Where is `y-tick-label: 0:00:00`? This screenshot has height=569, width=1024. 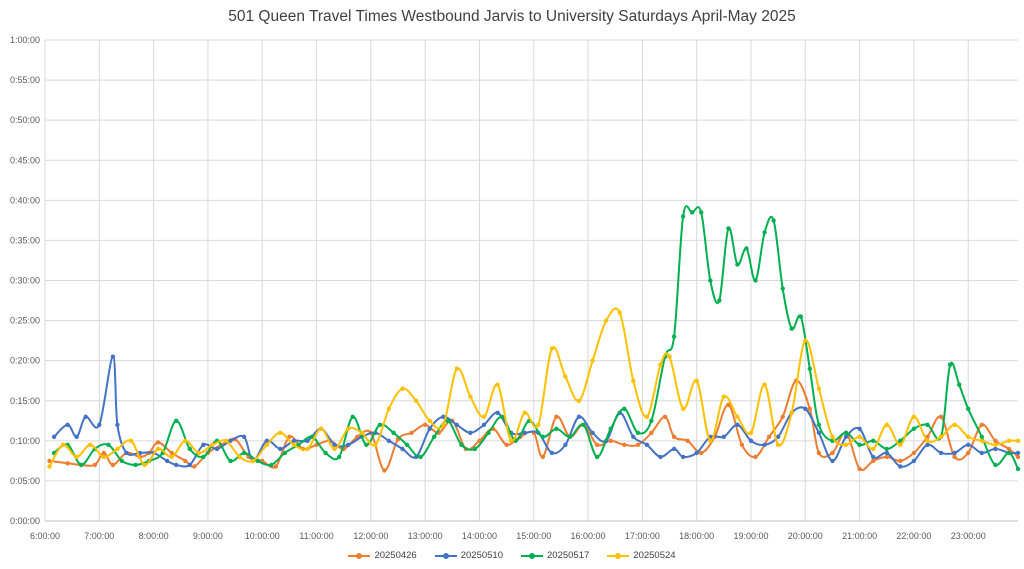
y-tick-label: 0:00:00 is located at coordinates (25, 521).